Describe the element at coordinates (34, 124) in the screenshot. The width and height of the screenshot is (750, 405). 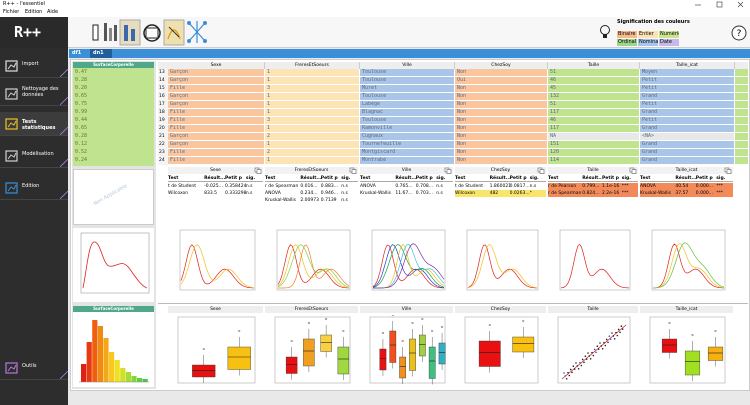
I see `nav-item-active: Tests statistiques` at that location.